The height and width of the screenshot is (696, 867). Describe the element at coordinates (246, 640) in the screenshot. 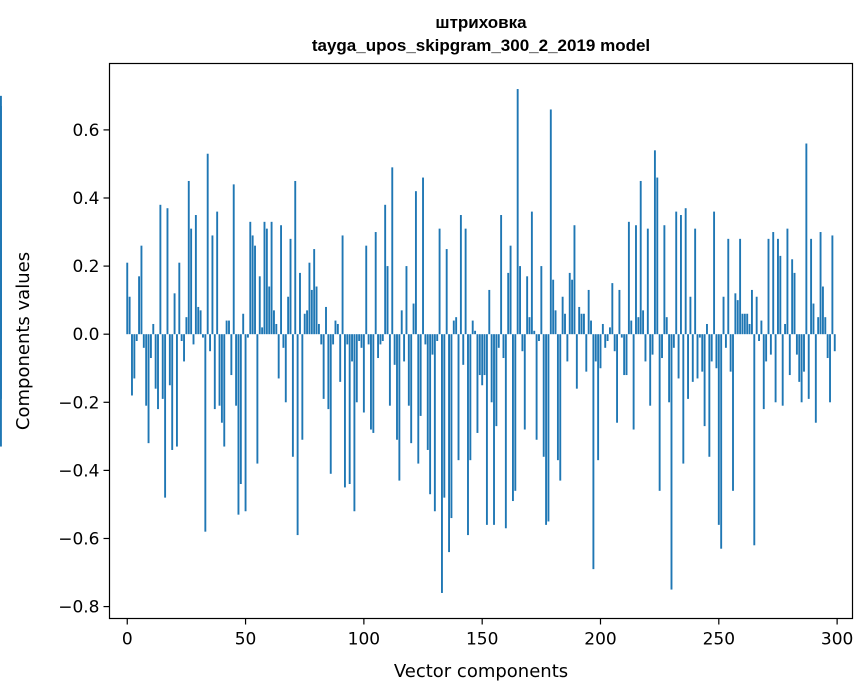

I see `x-tick-label: 50` at that location.